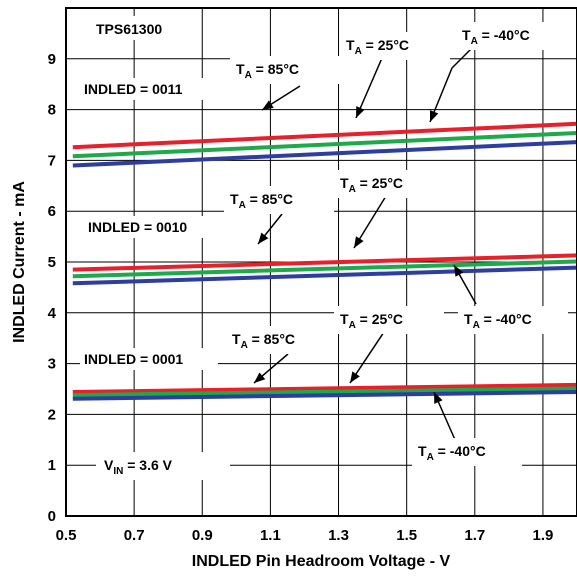  What do you see at coordinates (498, 321) in the screenshot?
I see `ta-label-m40-0010: TA = -40°C` at bounding box center [498, 321].